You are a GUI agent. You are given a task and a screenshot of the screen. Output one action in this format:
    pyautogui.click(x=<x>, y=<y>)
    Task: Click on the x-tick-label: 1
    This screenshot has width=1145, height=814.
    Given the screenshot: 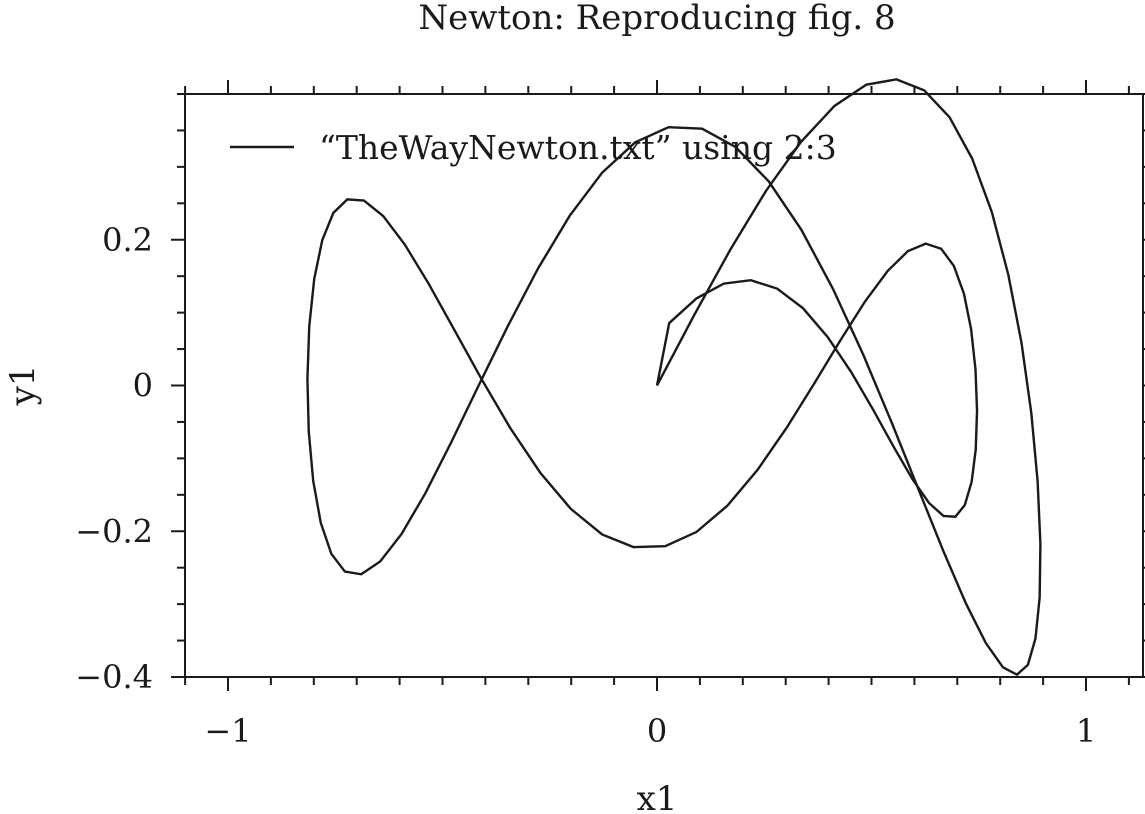 What is the action you would take?
    pyautogui.click(x=1086, y=731)
    